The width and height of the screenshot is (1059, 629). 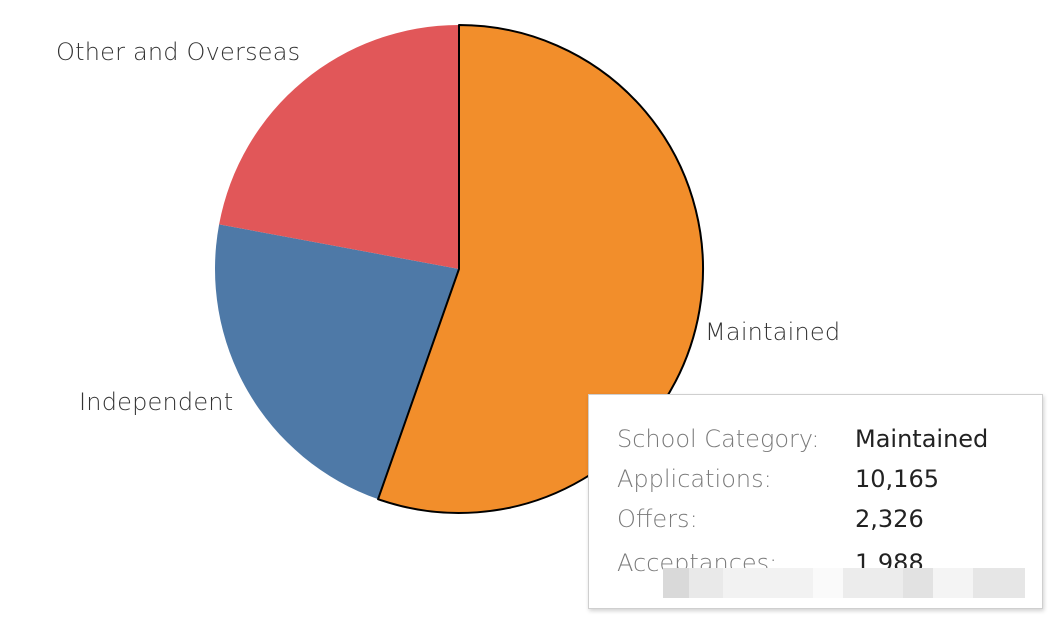 What do you see at coordinates (889, 519) in the screenshot?
I see `tooltip-value: 2,326` at bounding box center [889, 519].